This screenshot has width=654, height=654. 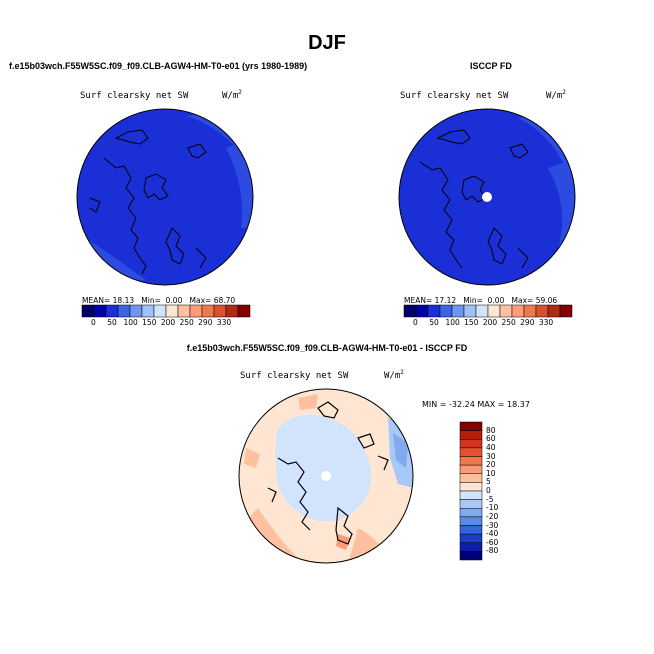 I want to click on diff-polar-map, so click(x=326, y=476).